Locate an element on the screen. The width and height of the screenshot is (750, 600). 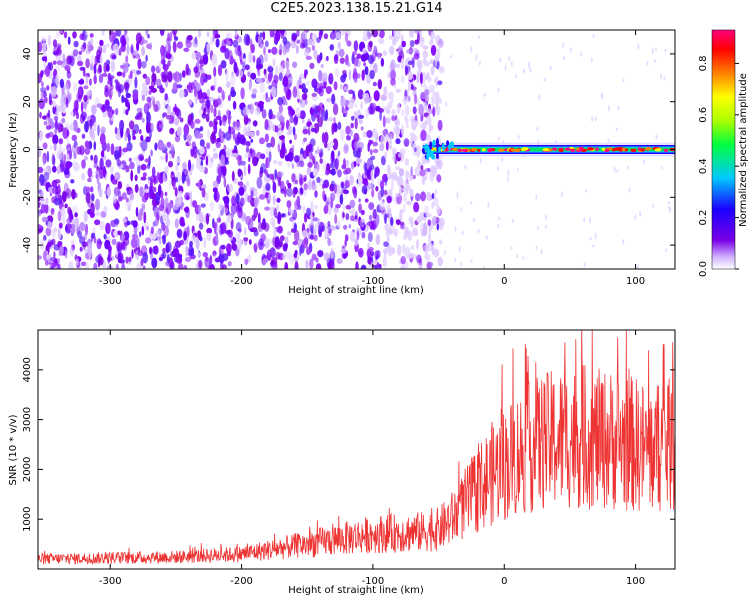
y-tick-label: 4000 is located at coordinates (27, 369).